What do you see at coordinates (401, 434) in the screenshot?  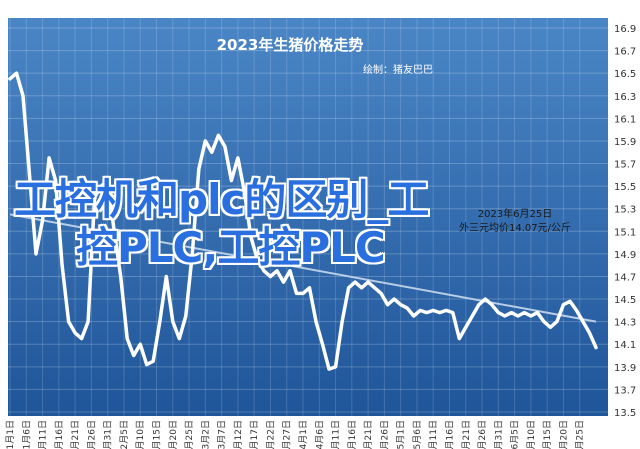 I see `x-tick-label: 5月1日` at bounding box center [401, 434].